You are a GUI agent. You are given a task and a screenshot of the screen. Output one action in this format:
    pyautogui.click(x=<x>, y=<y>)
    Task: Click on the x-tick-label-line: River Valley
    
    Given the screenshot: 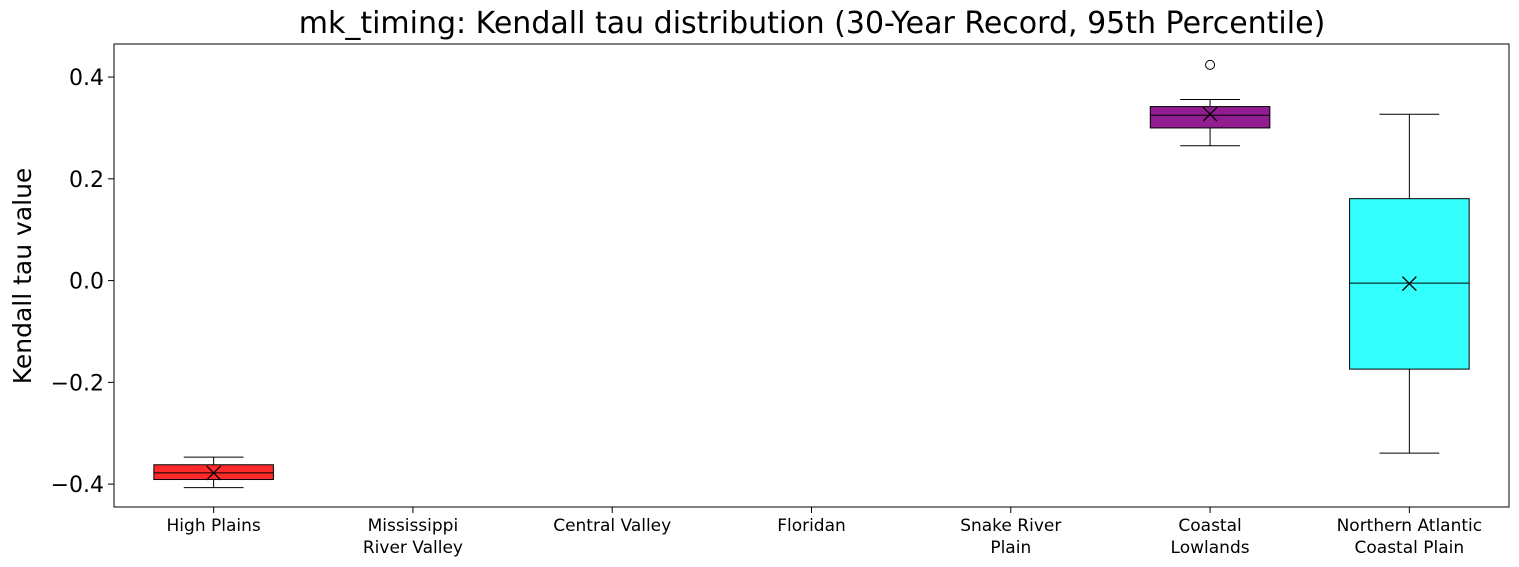 What is the action you would take?
    pyautogui.click(x=413, y=548)
    